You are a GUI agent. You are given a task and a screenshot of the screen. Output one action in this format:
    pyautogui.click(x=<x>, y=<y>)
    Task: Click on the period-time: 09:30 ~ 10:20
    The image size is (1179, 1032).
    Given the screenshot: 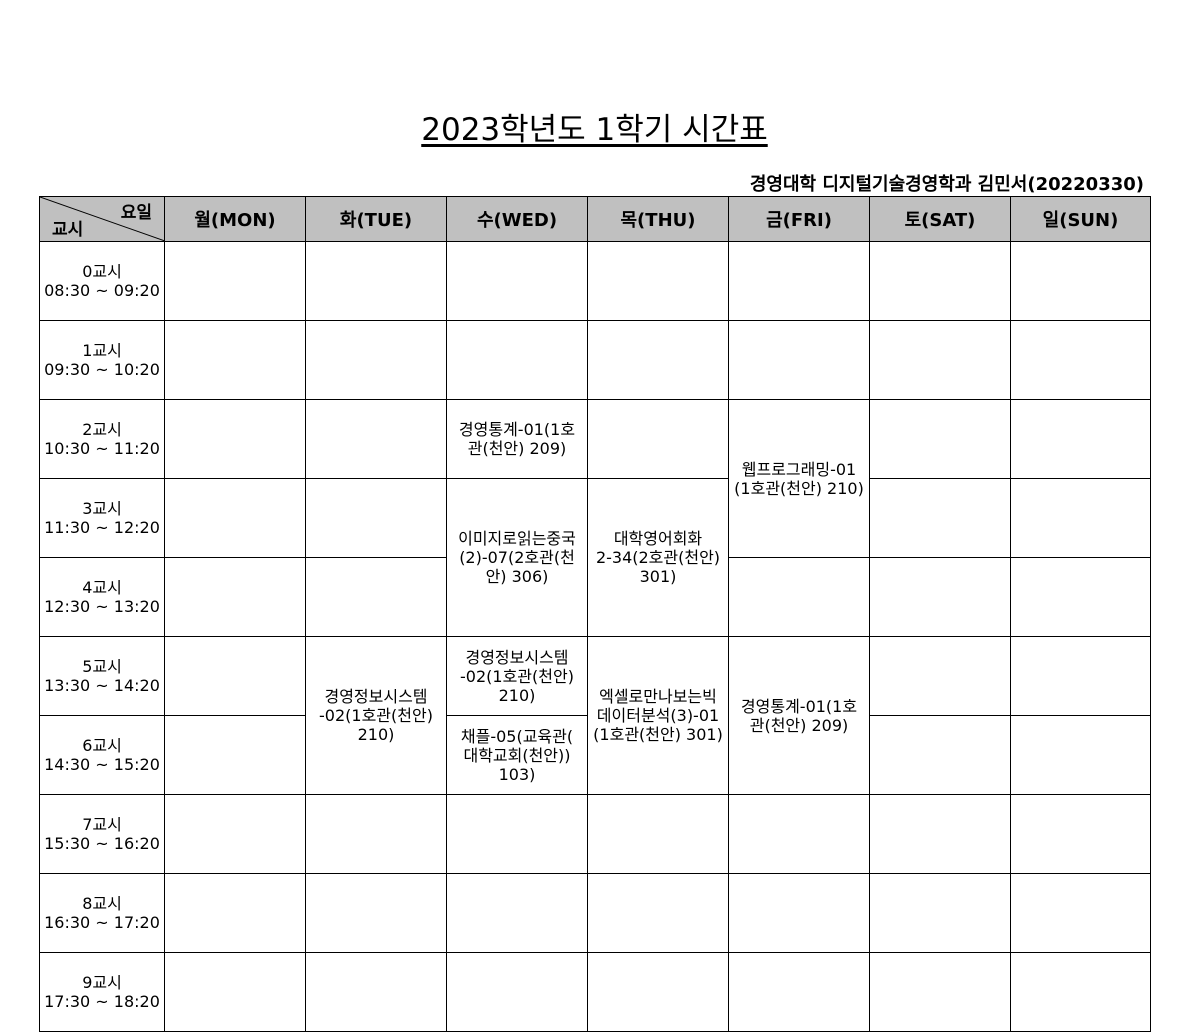 What is the action you would take?
    pyautogui.click(x=102, y=369)
    